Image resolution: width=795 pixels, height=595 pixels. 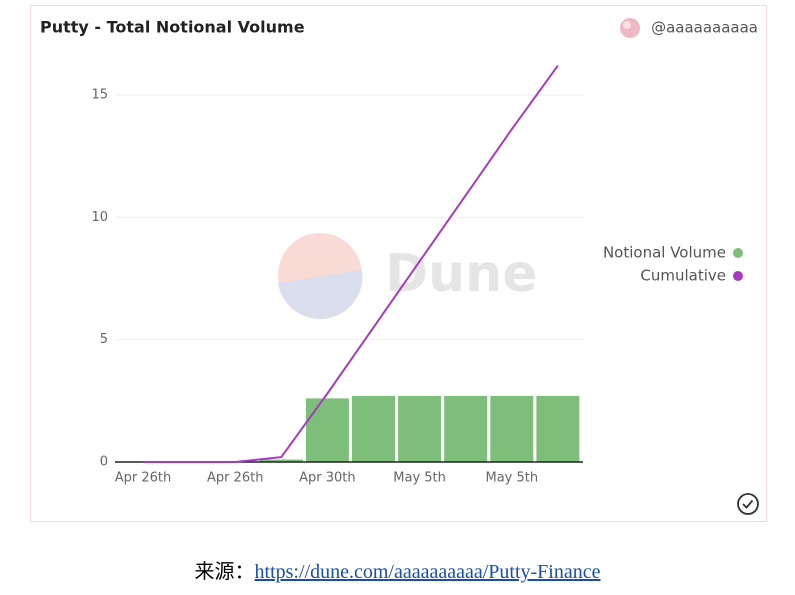 What do you see at coordinates (104, 462) in the screenshot?
I see `y-tick-label: 0` at bounding box center [104, 462].